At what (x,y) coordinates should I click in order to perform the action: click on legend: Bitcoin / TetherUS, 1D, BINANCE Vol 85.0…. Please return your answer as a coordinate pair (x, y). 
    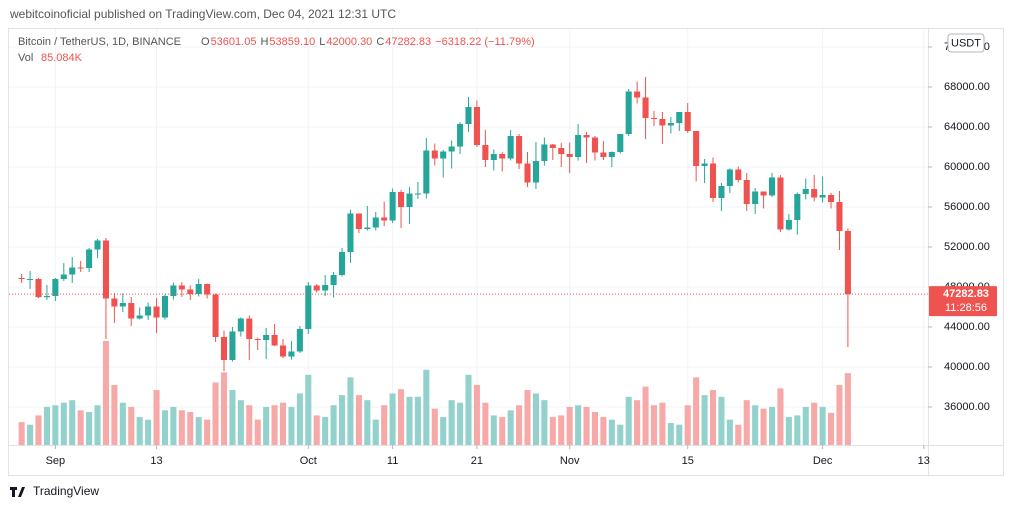
    Looking at the image, I should click on (276, 50).